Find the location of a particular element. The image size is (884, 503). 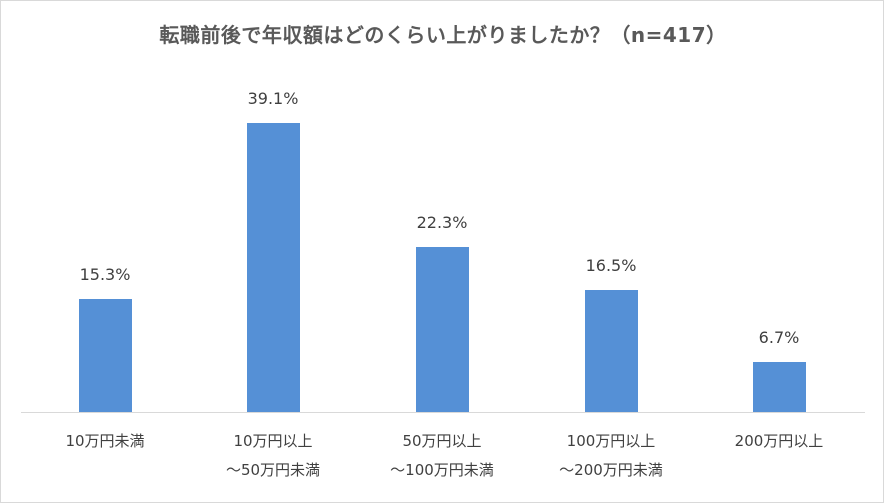

data-label: 16.5% is located at coordinates (611, 266).